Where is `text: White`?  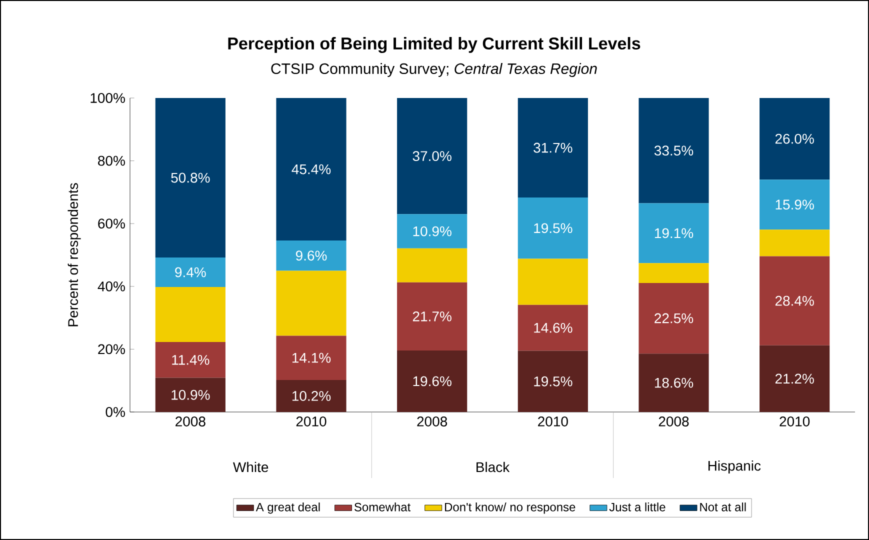
text: White is located at coordinates (250, 467).